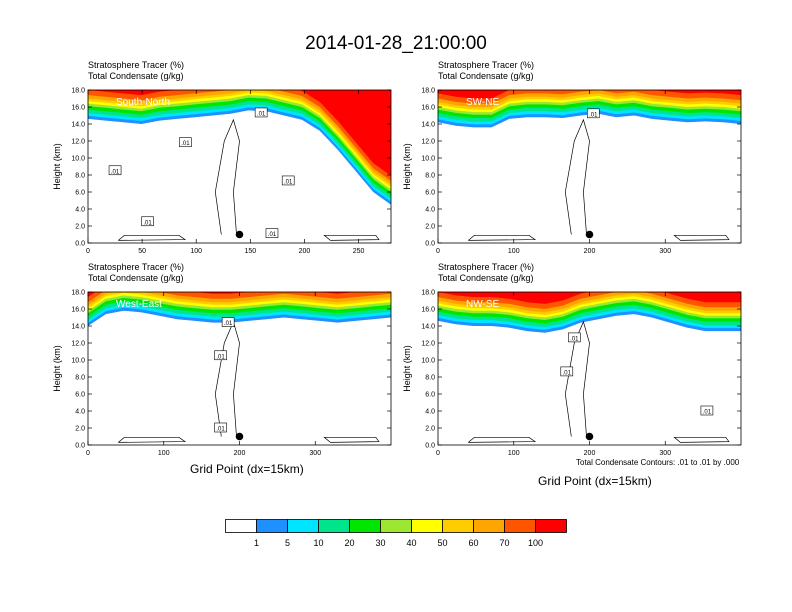  I want to click on colorbar-tick-label-30: 30, so click(380, 543).